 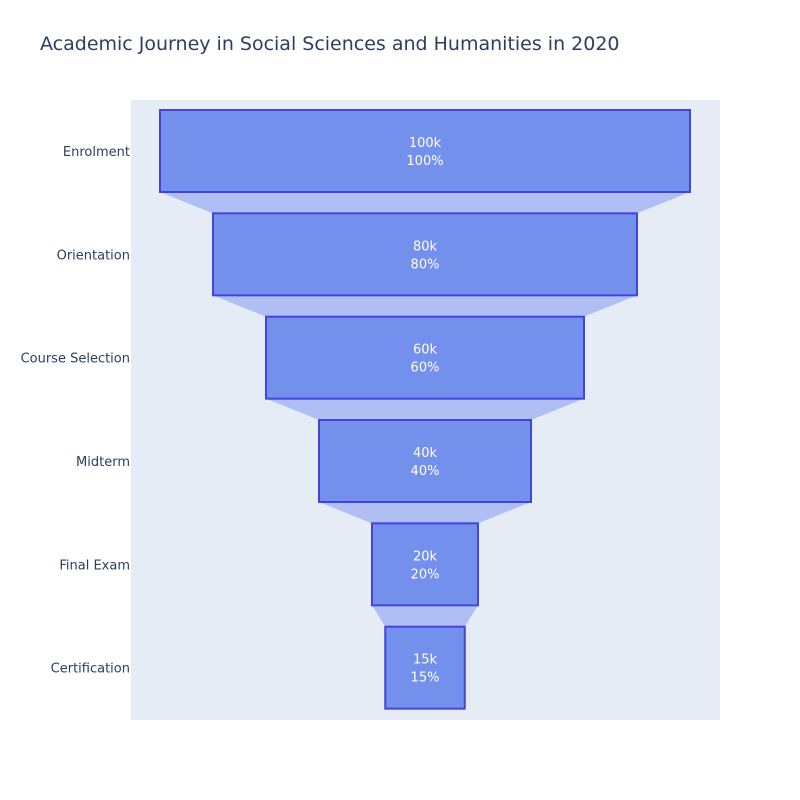 I want to click on percent-label: 80%, so click(x=425, y=264).